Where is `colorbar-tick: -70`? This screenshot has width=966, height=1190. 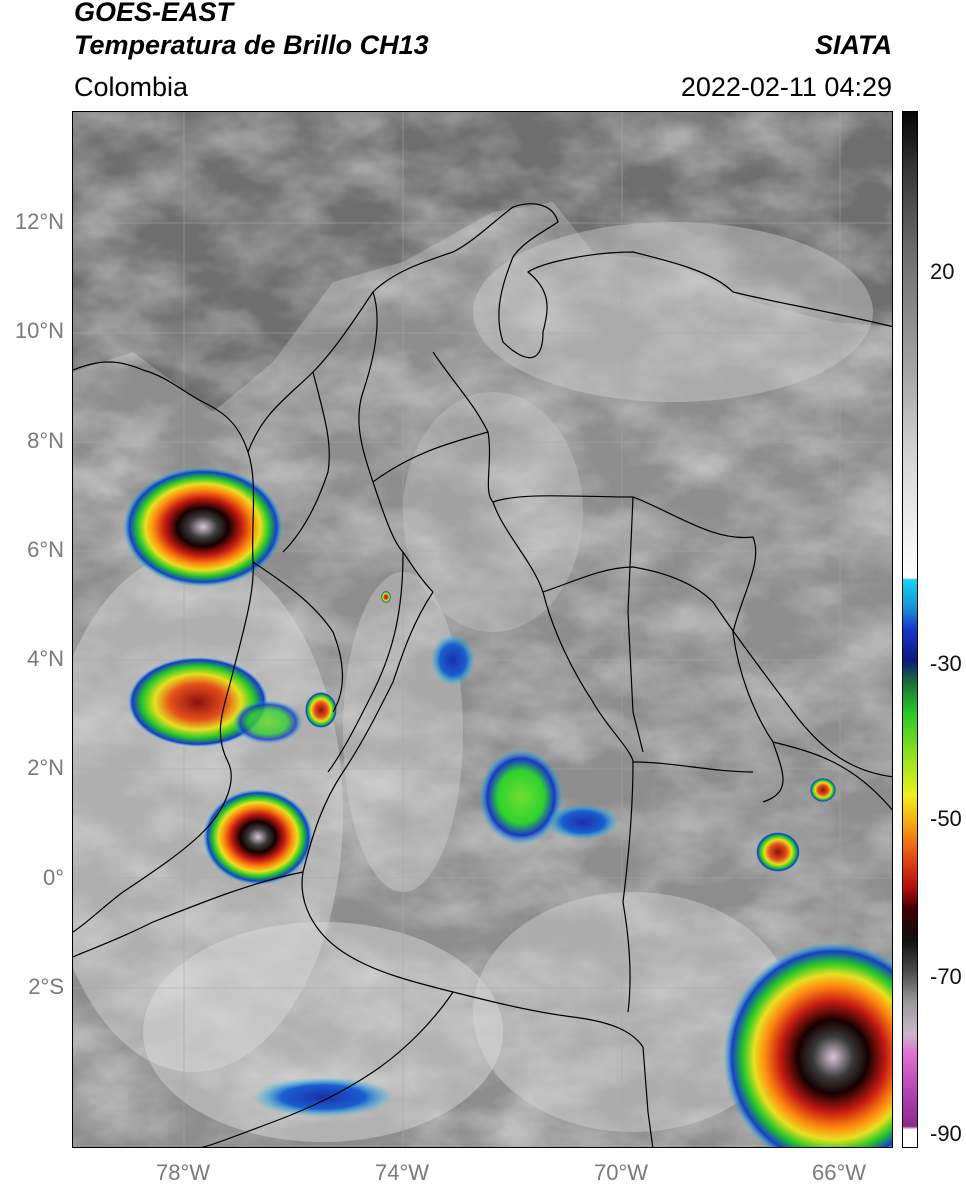 colorbar-tick: -70 is located at coordinates (946, 976).